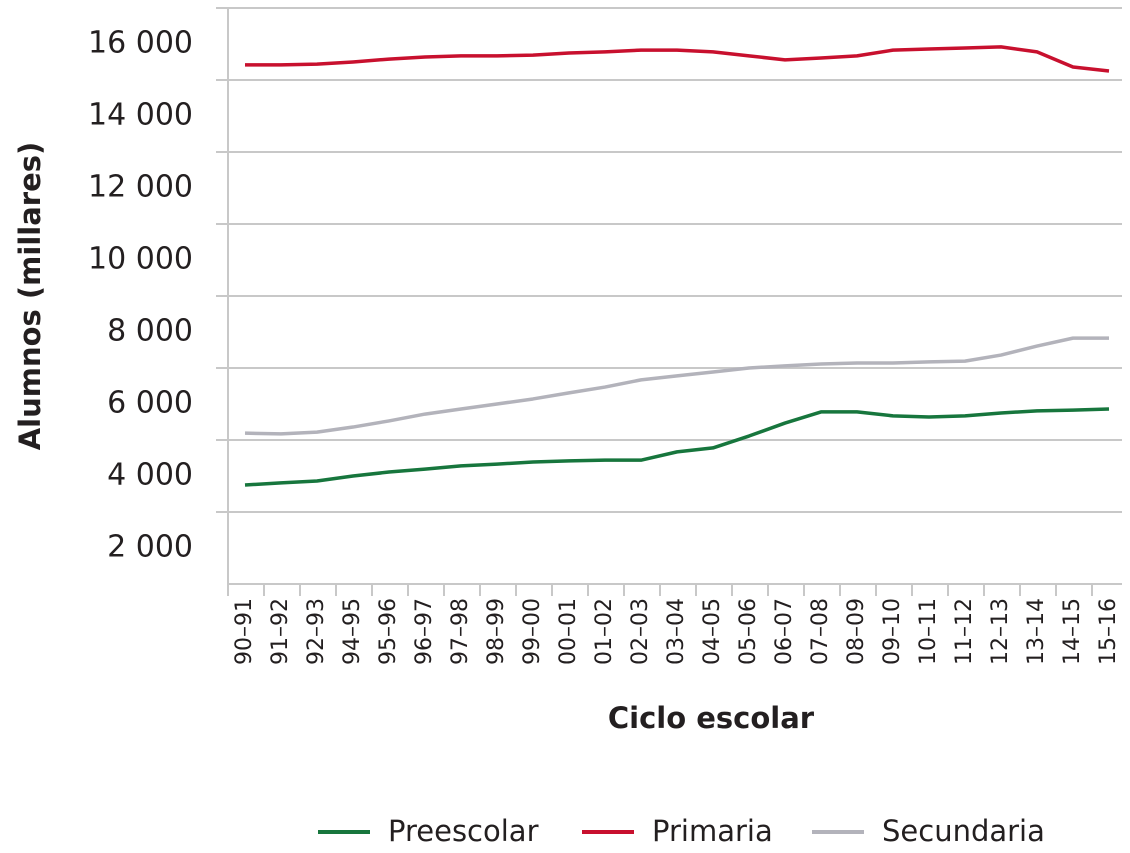 This screenshot has width=1130, height=853. What do you see at coordinates (711, 718) in the screenshot?
I see `x-axis-label: Ciclo escolar` at bounding box center [711, 718].